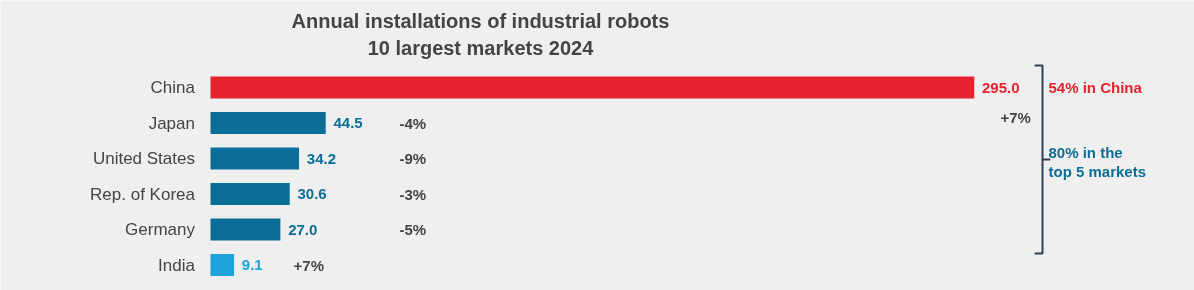 This screenshot has width=1194, height=290. What do you see at coordinates (143, 194) in the screenshot?
I see `y-tick-label: Rep. of Korea` at bounding box center [143, 194].